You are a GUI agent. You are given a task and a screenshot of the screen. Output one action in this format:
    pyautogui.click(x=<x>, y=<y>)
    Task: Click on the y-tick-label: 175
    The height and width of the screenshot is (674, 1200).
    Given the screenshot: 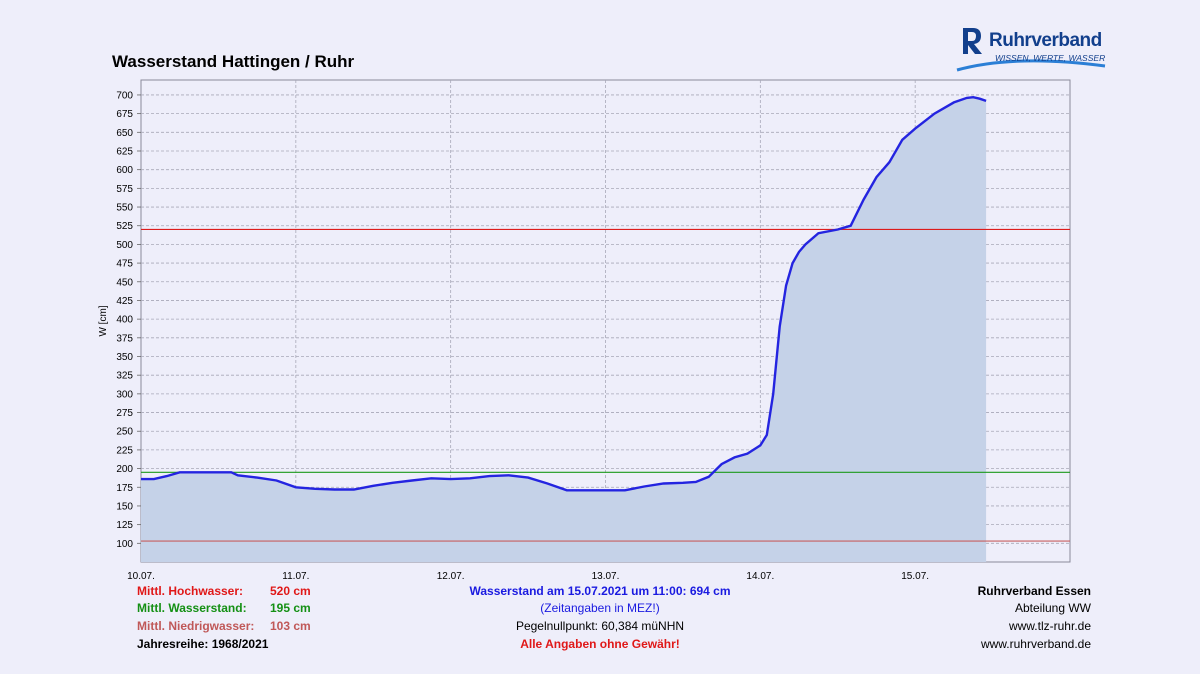 What is the action you would take?
    pyautogui.click(x=124, y=488)
    